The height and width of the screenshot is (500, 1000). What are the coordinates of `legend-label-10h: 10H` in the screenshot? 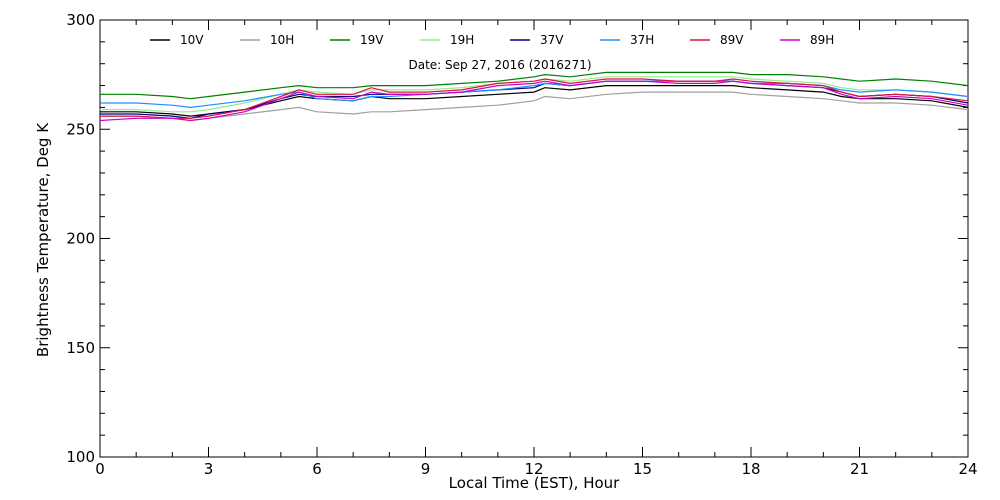 It's located at (282, 40).